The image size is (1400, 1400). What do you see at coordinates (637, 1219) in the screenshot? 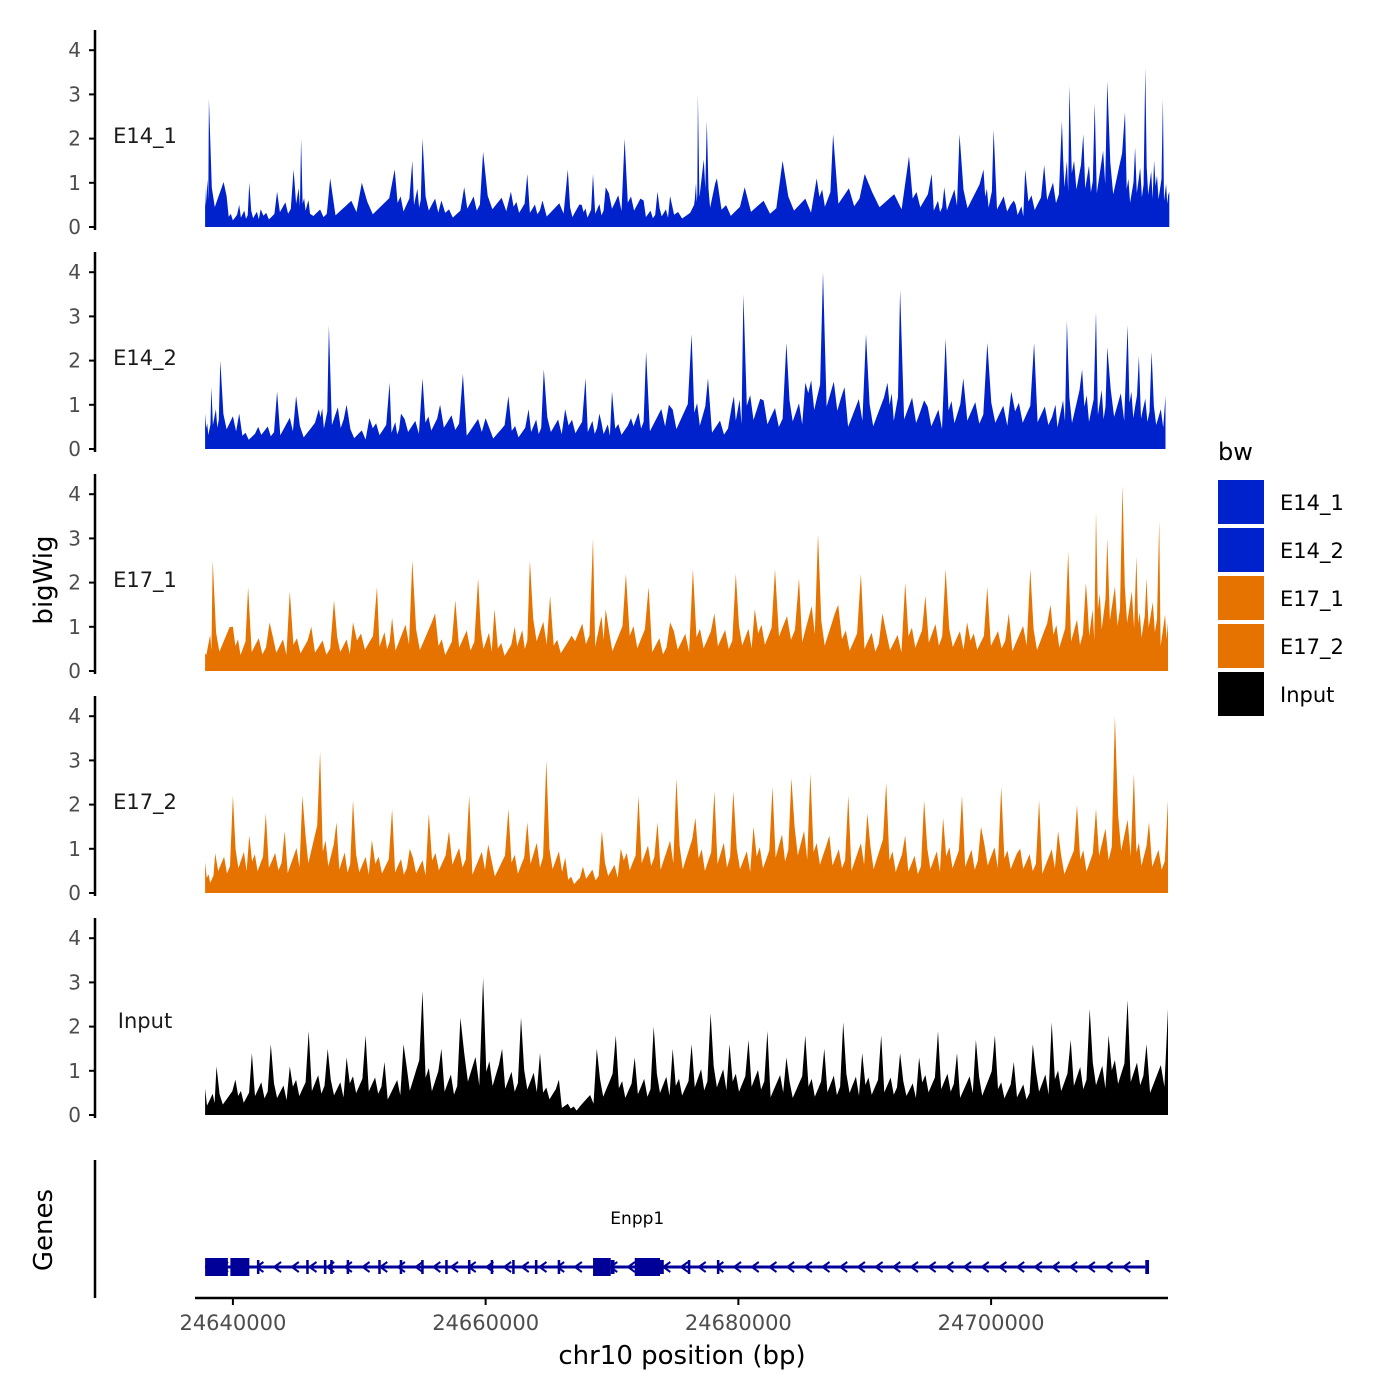
I see `gene-name-label: Enpp1` at bounding box center [637, 1219].